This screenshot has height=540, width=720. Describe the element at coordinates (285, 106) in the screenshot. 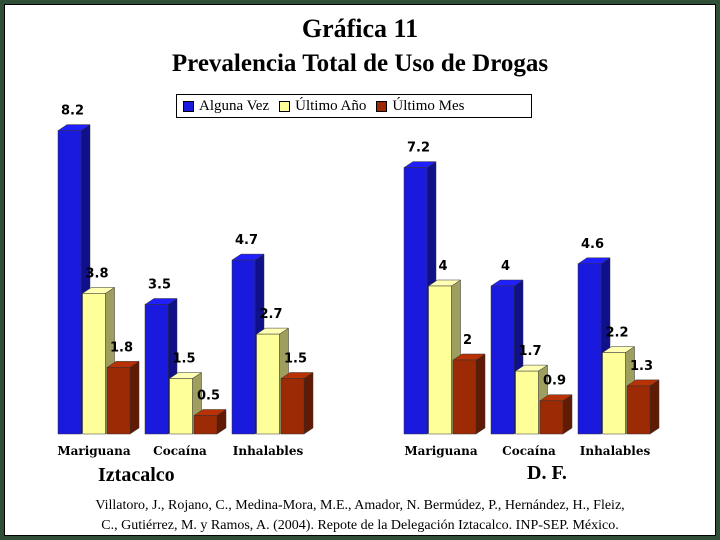

I see `legend-swatch-ultimo-ano` at that location.